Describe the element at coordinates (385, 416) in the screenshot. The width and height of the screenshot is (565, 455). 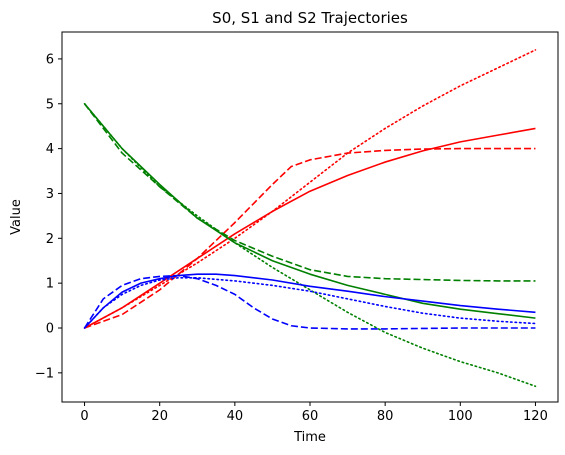
I see `x-tick-label: 80` at that location.